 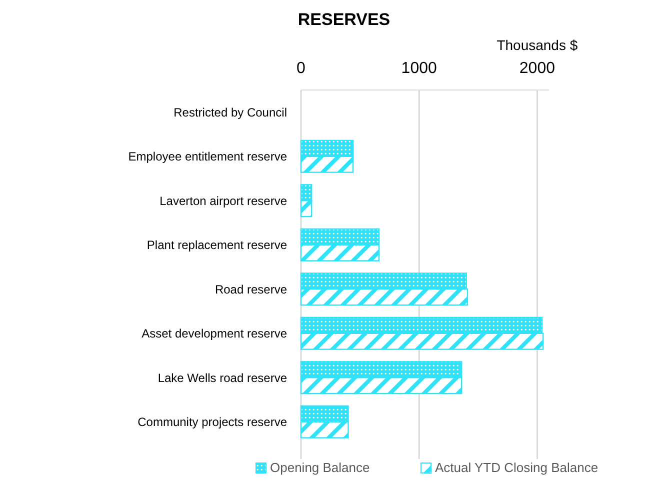 What do you see at coordinates (251, 289) in the screenshot?
I see `y-tick-label: Road reserve` at bounding box center [251, 289].